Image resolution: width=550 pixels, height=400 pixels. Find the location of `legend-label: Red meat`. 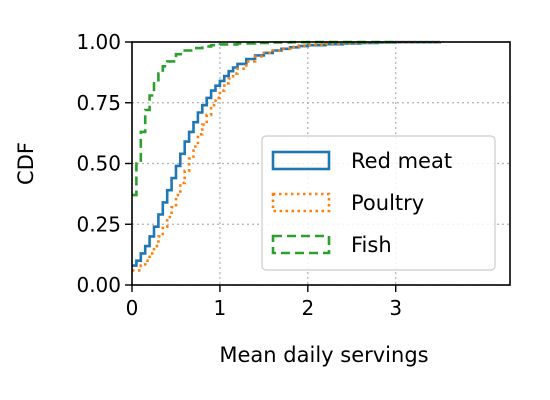

legend-label: Red meat is located at coordinates (401, 161).